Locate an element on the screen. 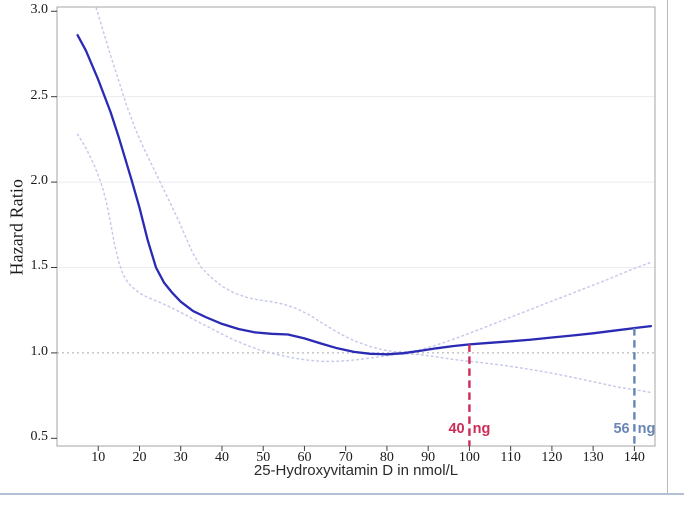 The width and height of the screenshot is (684, 506). x-tick-label: 20 is located at coordinates (139, 457).